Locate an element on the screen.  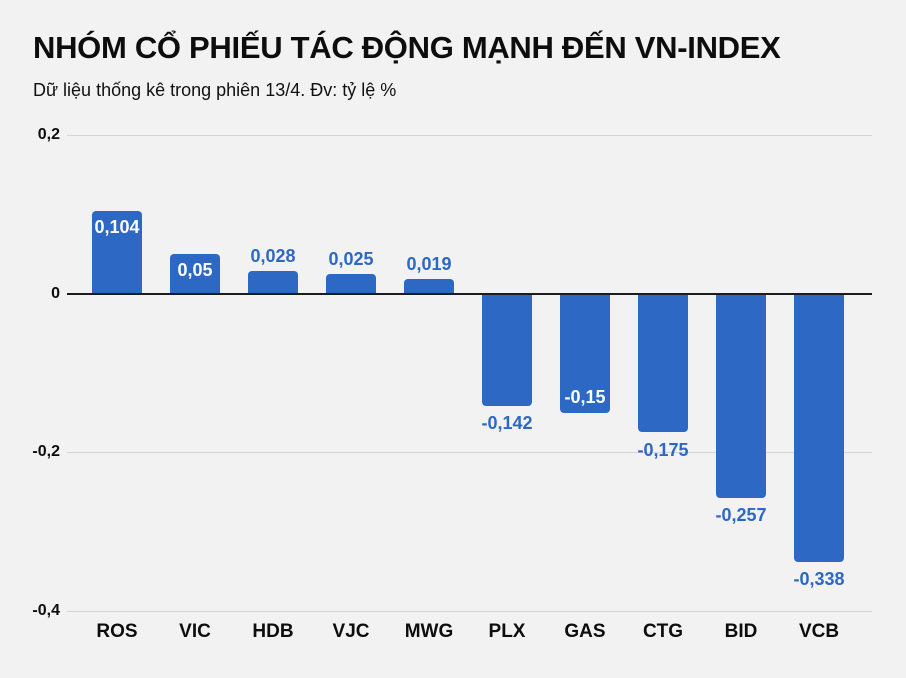
zero-axis-line is located at coordinates (469, 293).